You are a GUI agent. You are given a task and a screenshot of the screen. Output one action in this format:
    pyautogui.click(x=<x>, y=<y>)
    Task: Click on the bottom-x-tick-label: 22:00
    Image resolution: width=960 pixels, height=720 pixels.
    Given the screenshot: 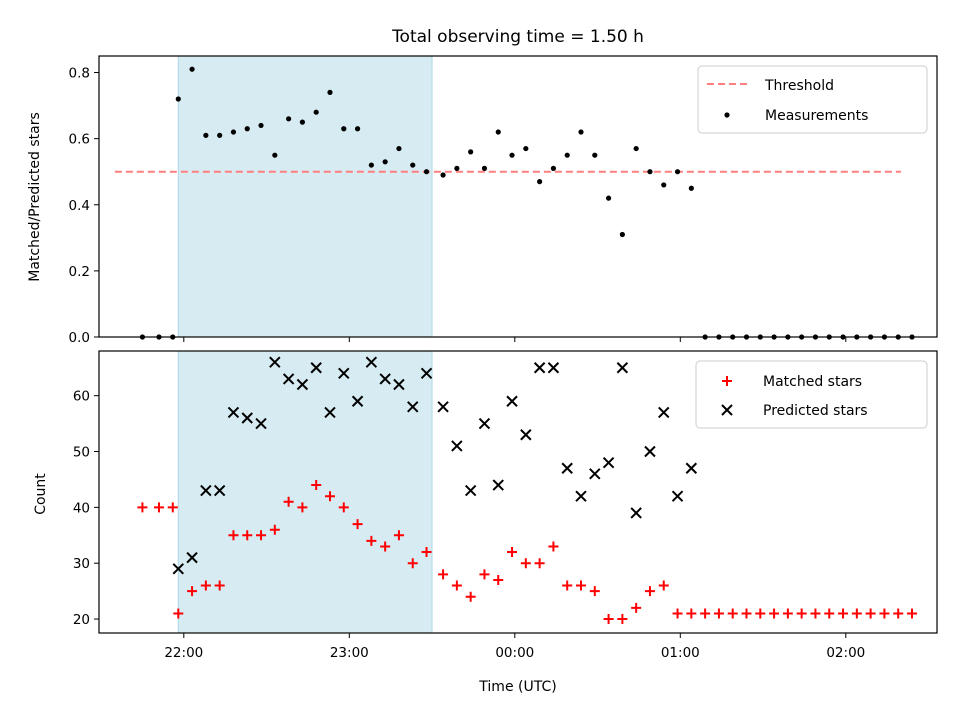 What is the action you would take?
    pyautogui.click(x=183, y=653)
    